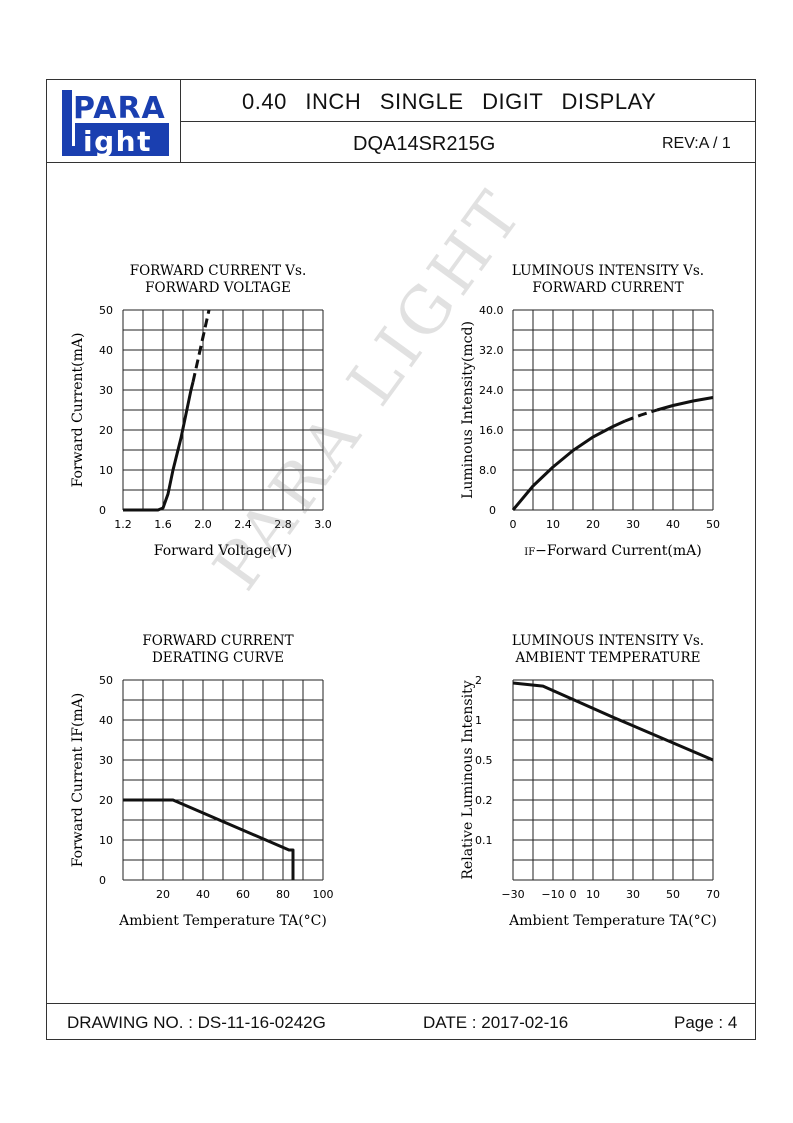 The image size is (793, 1123). I want to click on chart-title-line: FORWARD CURRENT Vs., so click(218, 271).